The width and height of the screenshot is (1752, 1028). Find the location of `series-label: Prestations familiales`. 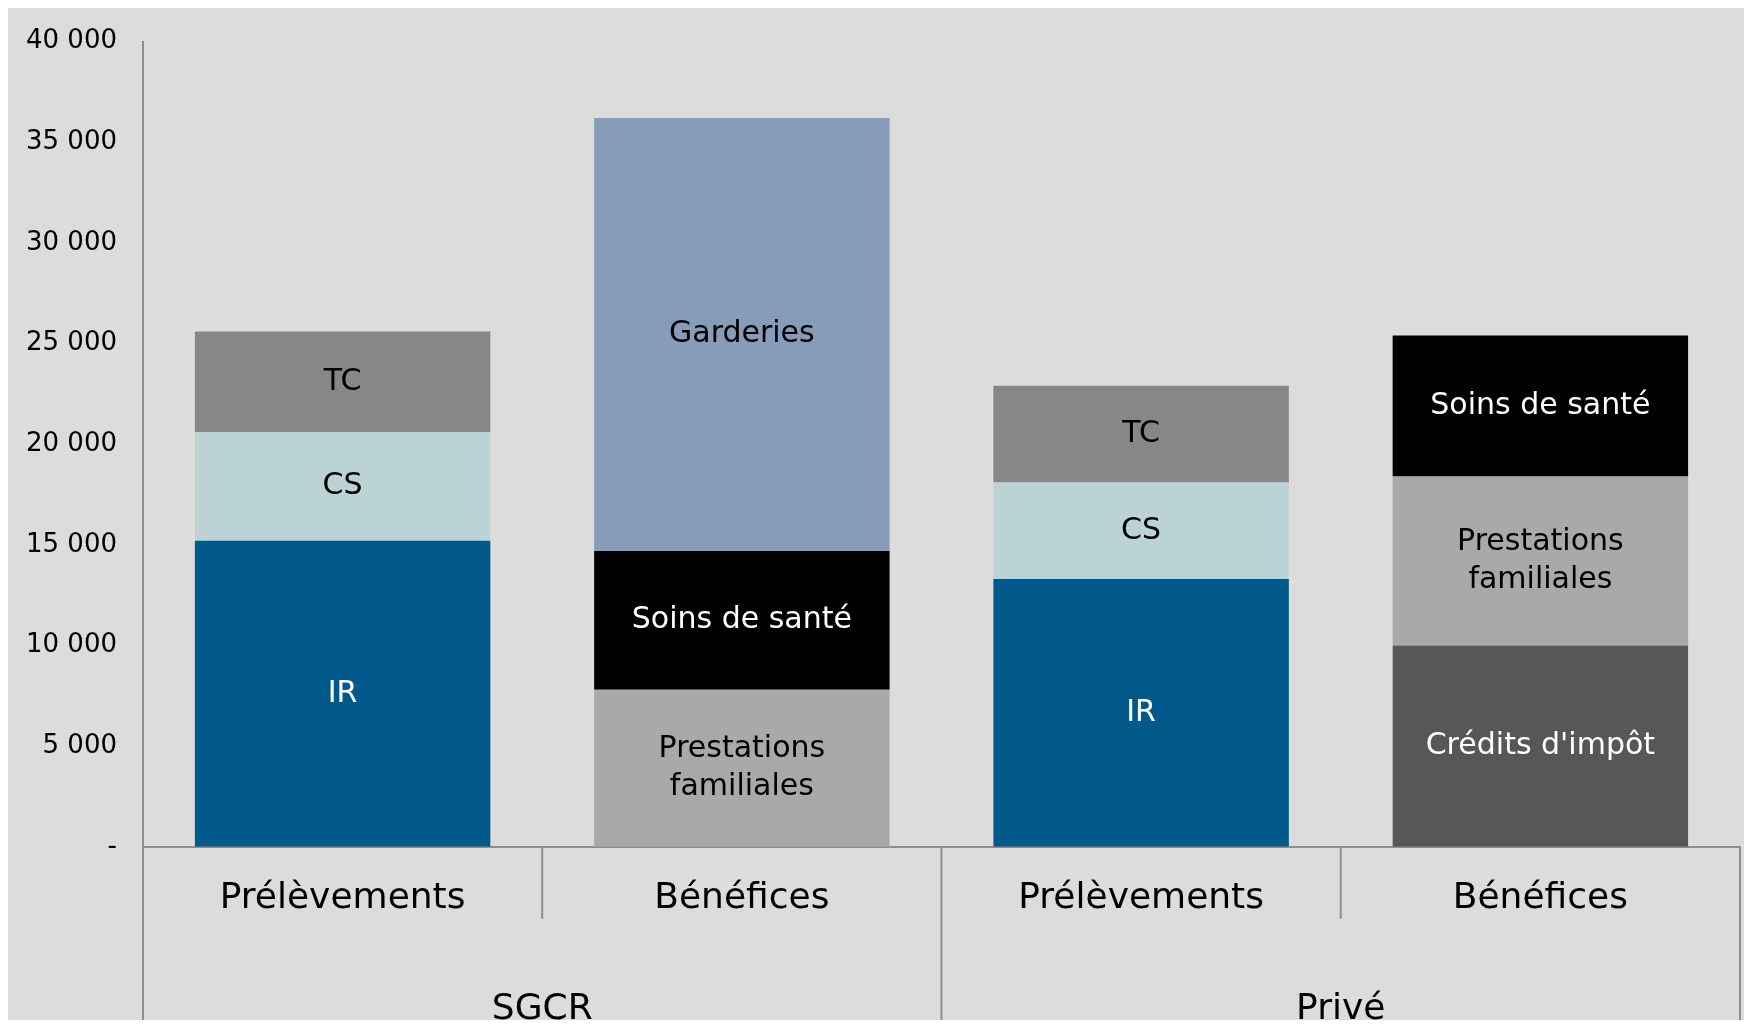

series-label: Prestations familiales is located at coordinates (742, 766).